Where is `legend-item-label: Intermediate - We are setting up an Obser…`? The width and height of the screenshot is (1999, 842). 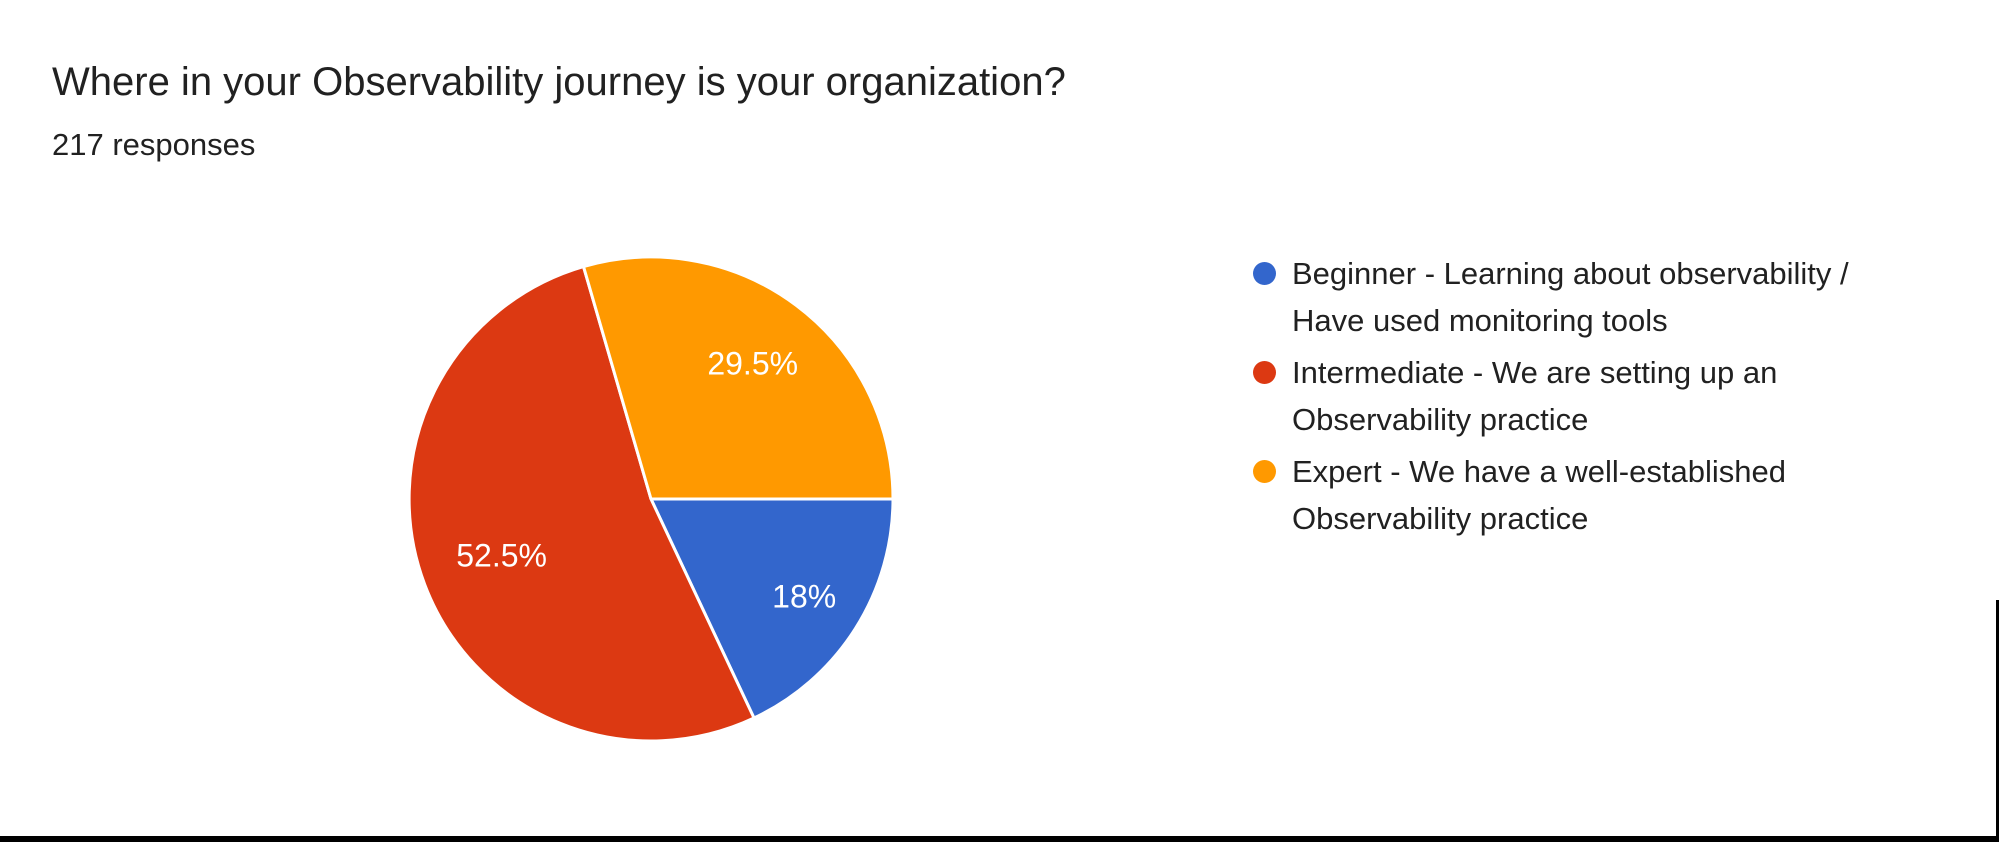
legend-item-label: Intermediate - We are setting up an Obser… is located at coordinates (1535, 396).